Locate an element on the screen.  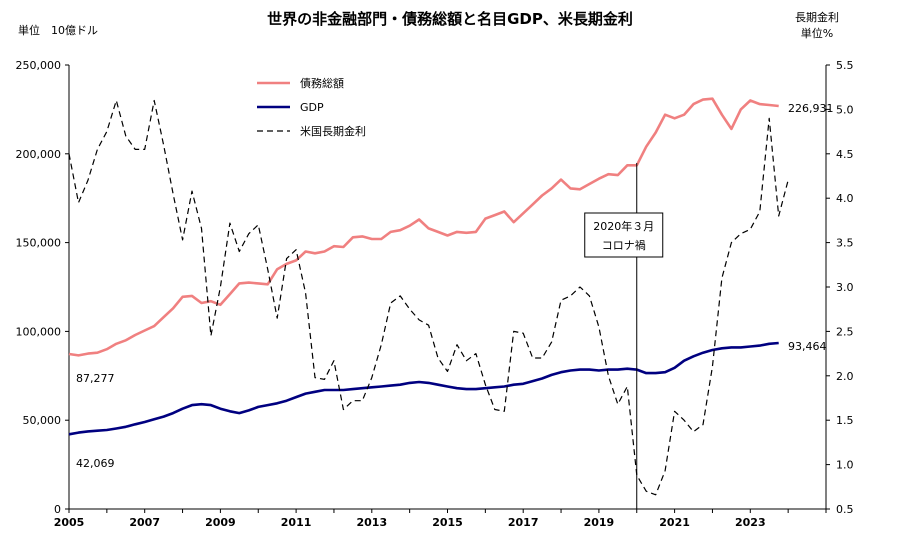
right-axis-label-line1: 長期金利 is located at coordinates (817, 17).